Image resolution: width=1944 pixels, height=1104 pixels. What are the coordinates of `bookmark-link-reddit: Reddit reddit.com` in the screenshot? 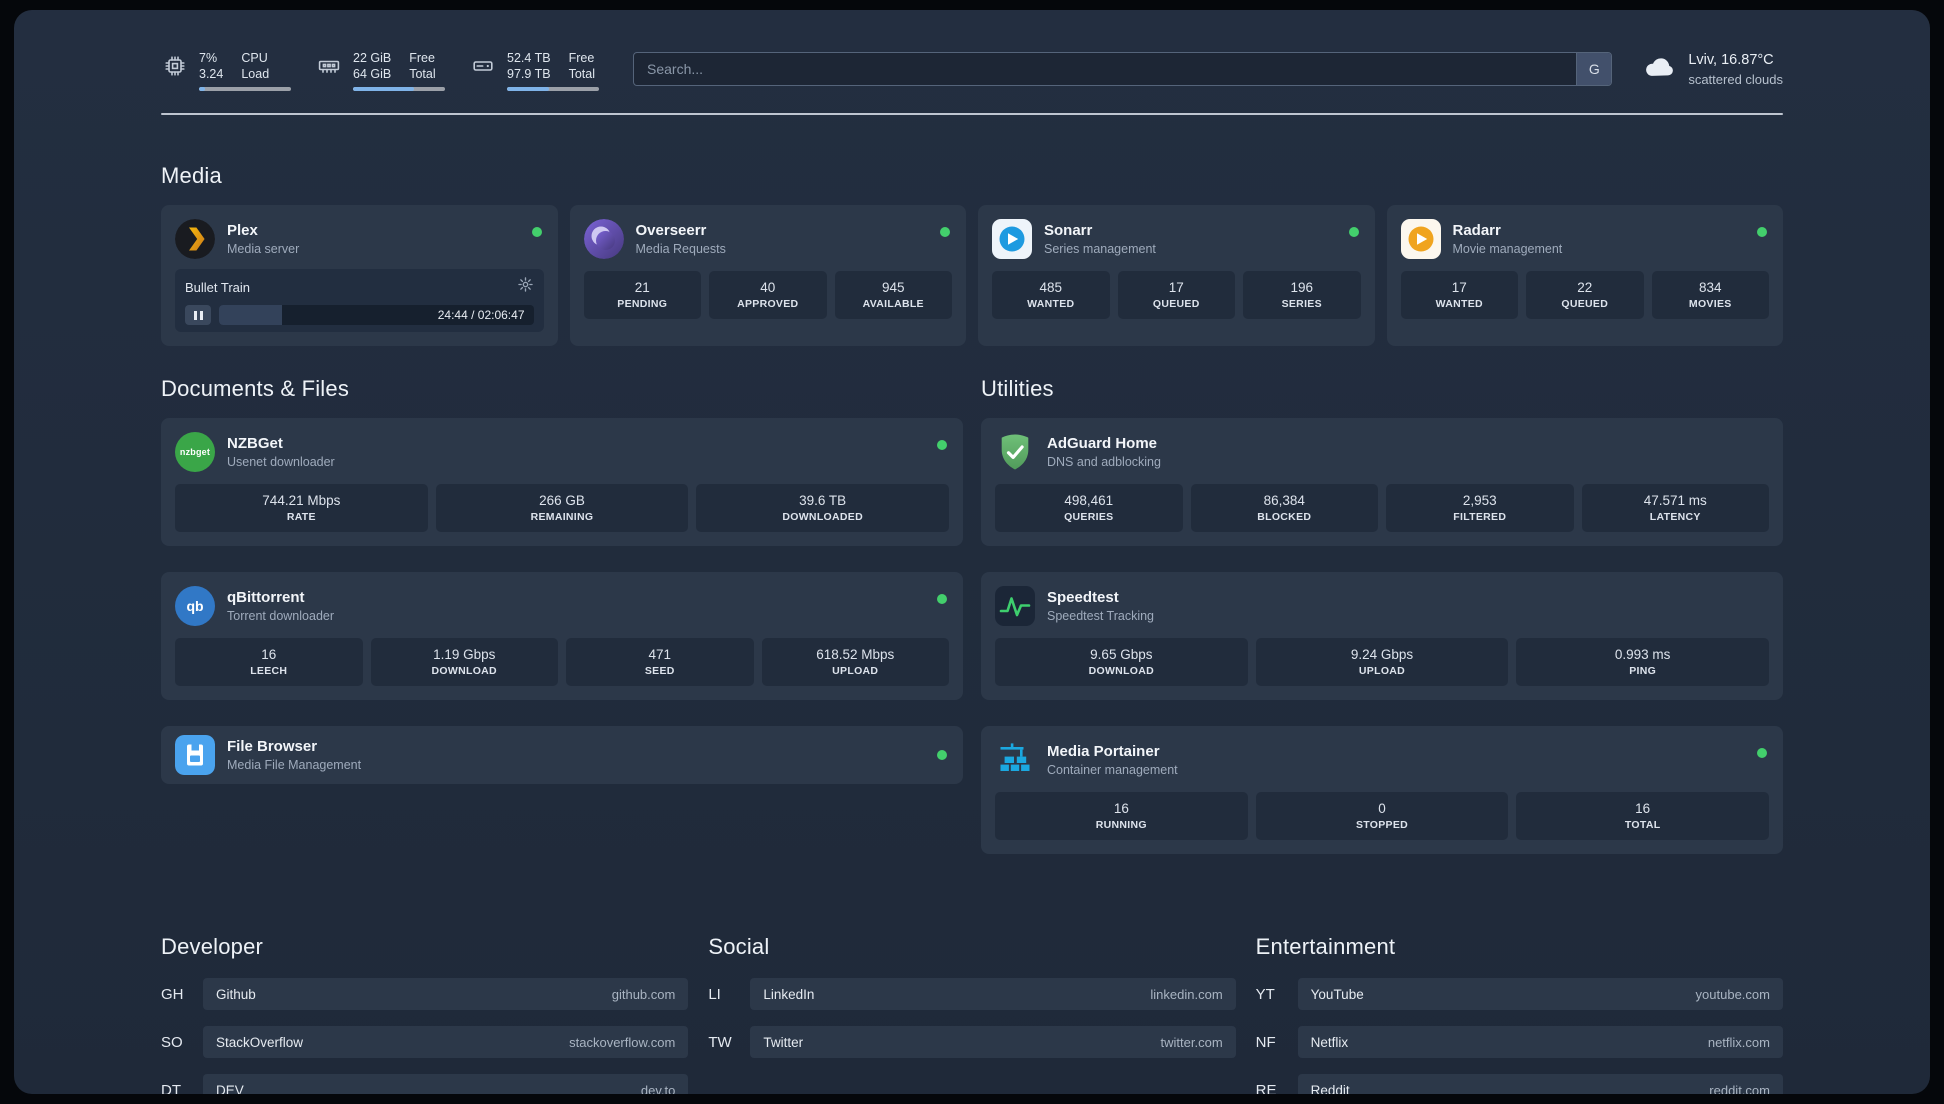 It's located at (1540, 1084).